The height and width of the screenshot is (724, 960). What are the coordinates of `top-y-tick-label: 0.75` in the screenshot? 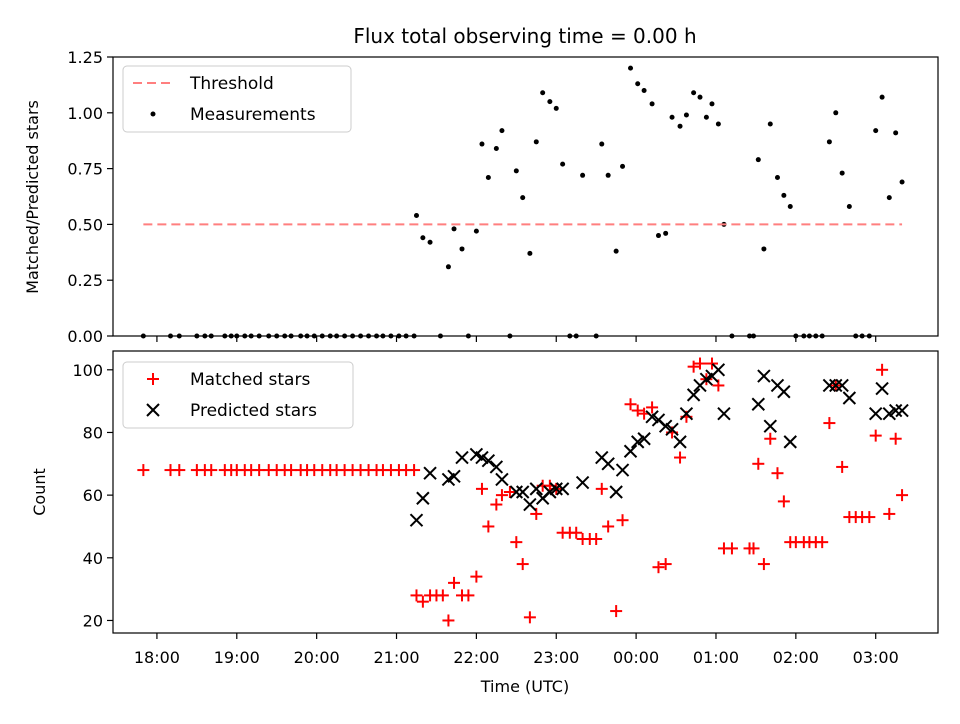 It's located at (85, 169).